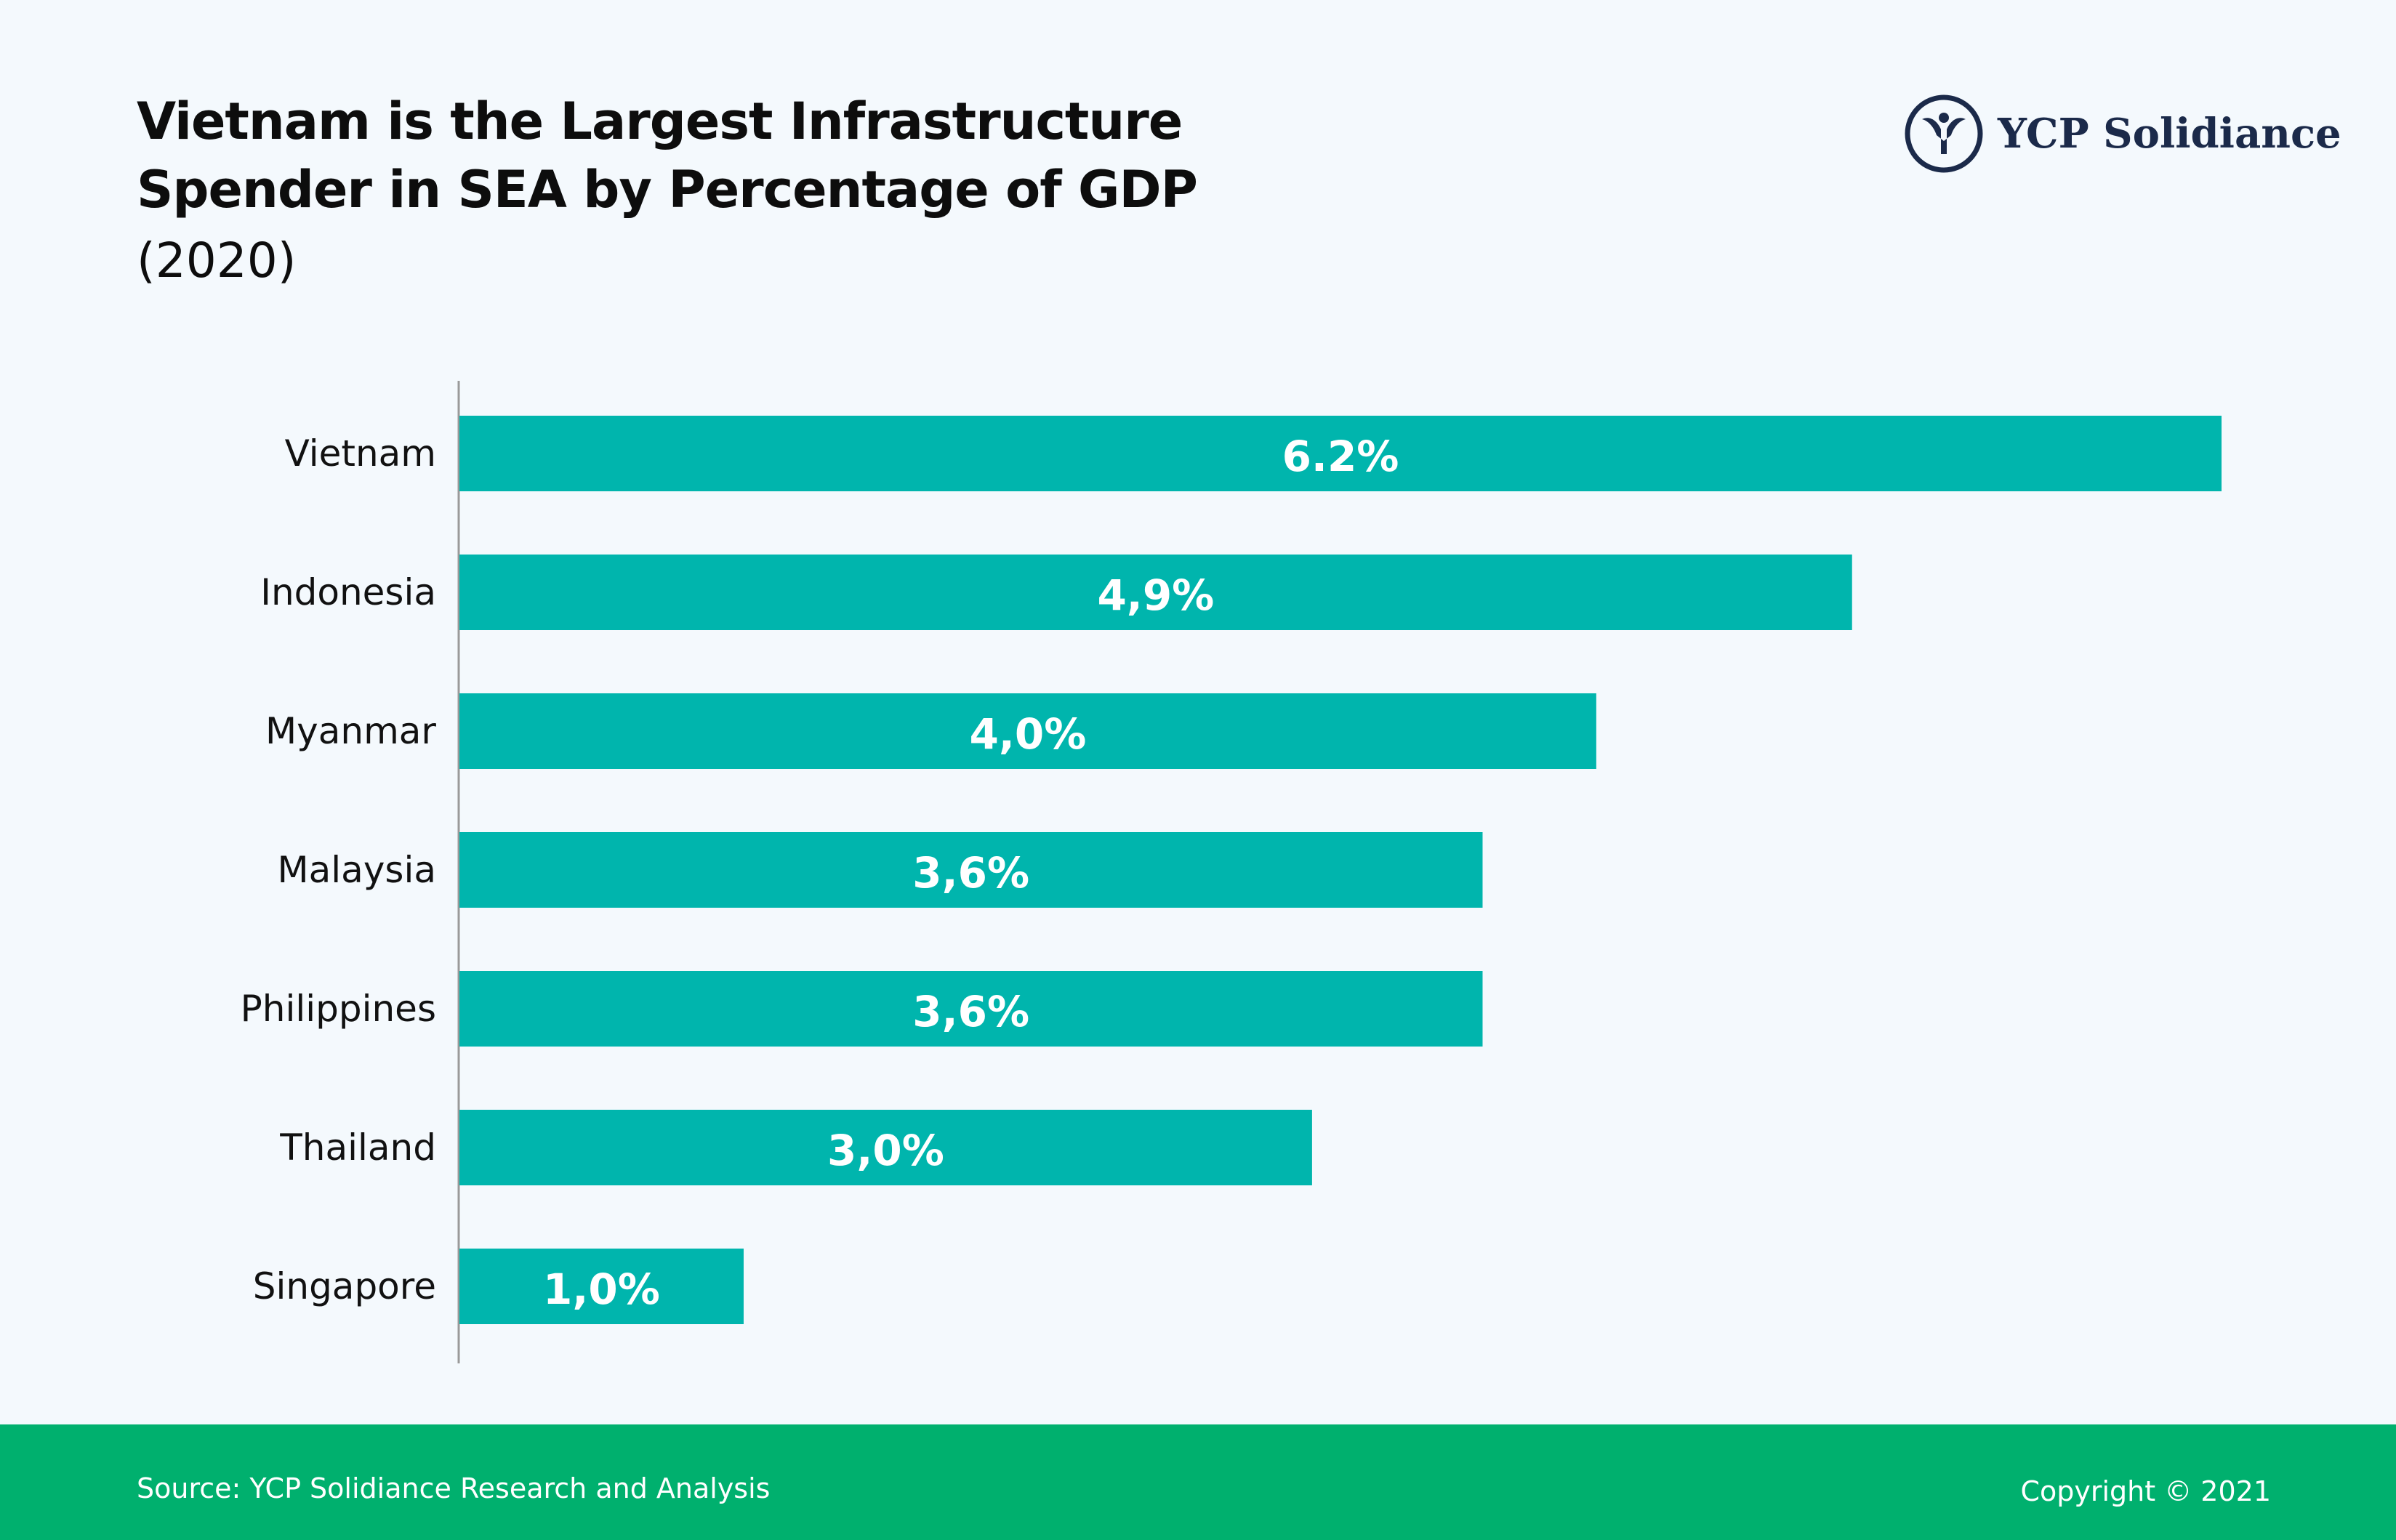 The image size is (2396, 1540). Describe the element at coordinates (357, 1147) in the screenshot. I see `category-label-thailand: Thailand` at that location.